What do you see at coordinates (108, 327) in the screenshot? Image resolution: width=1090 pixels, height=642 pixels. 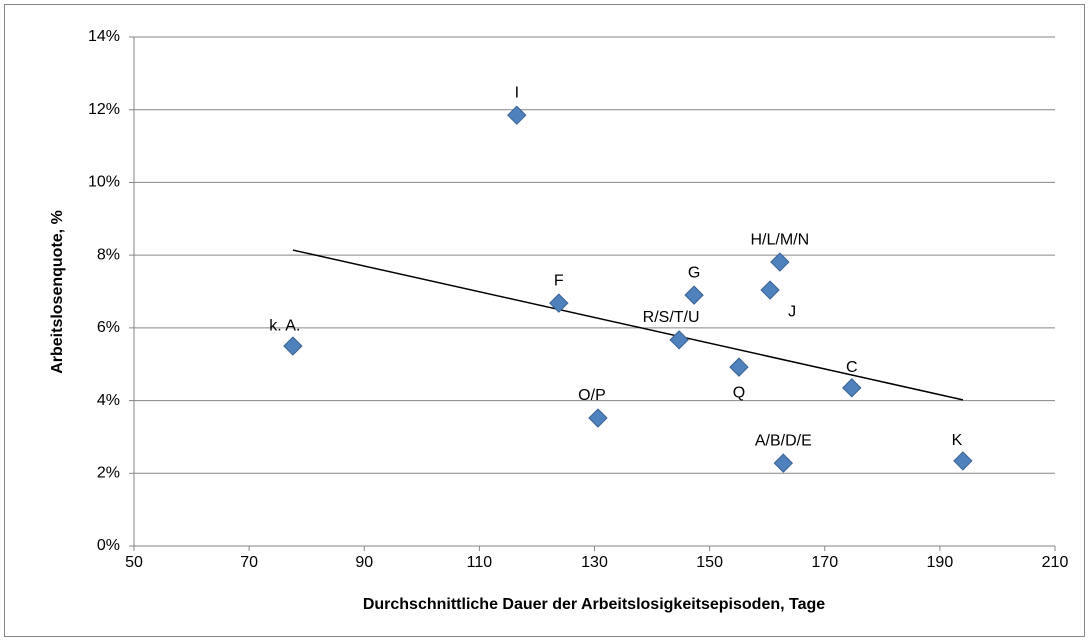 I see `y-tick-label: 6%` at bounding box center [108, 327].